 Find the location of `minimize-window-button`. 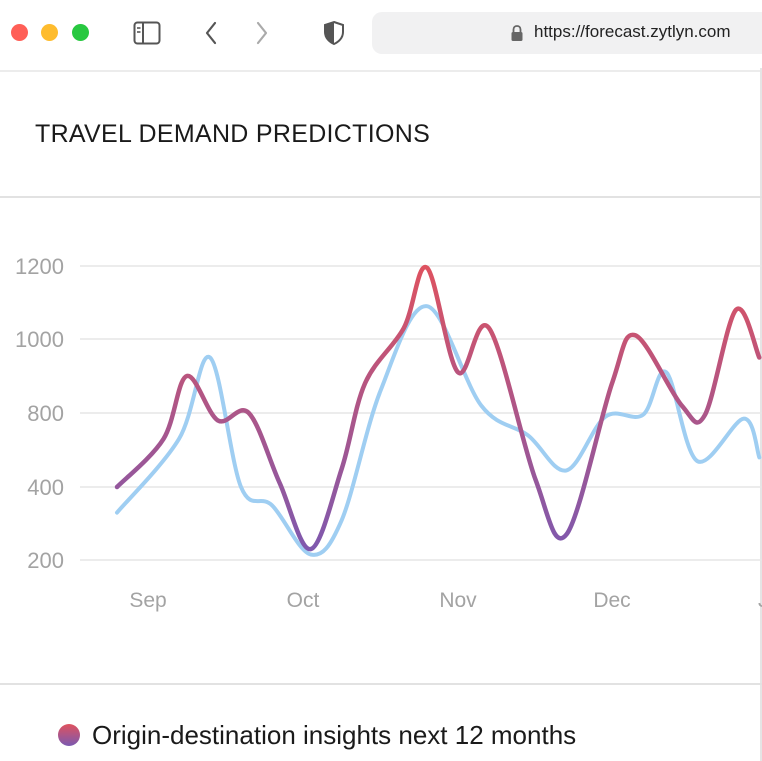

minimize-window-button is located at coordinates (49, 32).